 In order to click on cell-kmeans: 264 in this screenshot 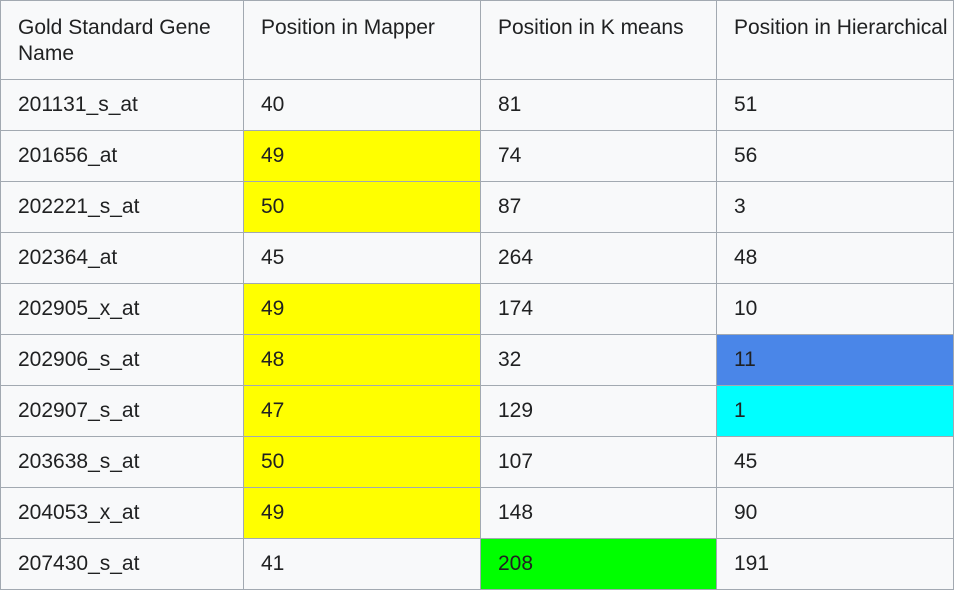, I will do `click(598, 258)`.